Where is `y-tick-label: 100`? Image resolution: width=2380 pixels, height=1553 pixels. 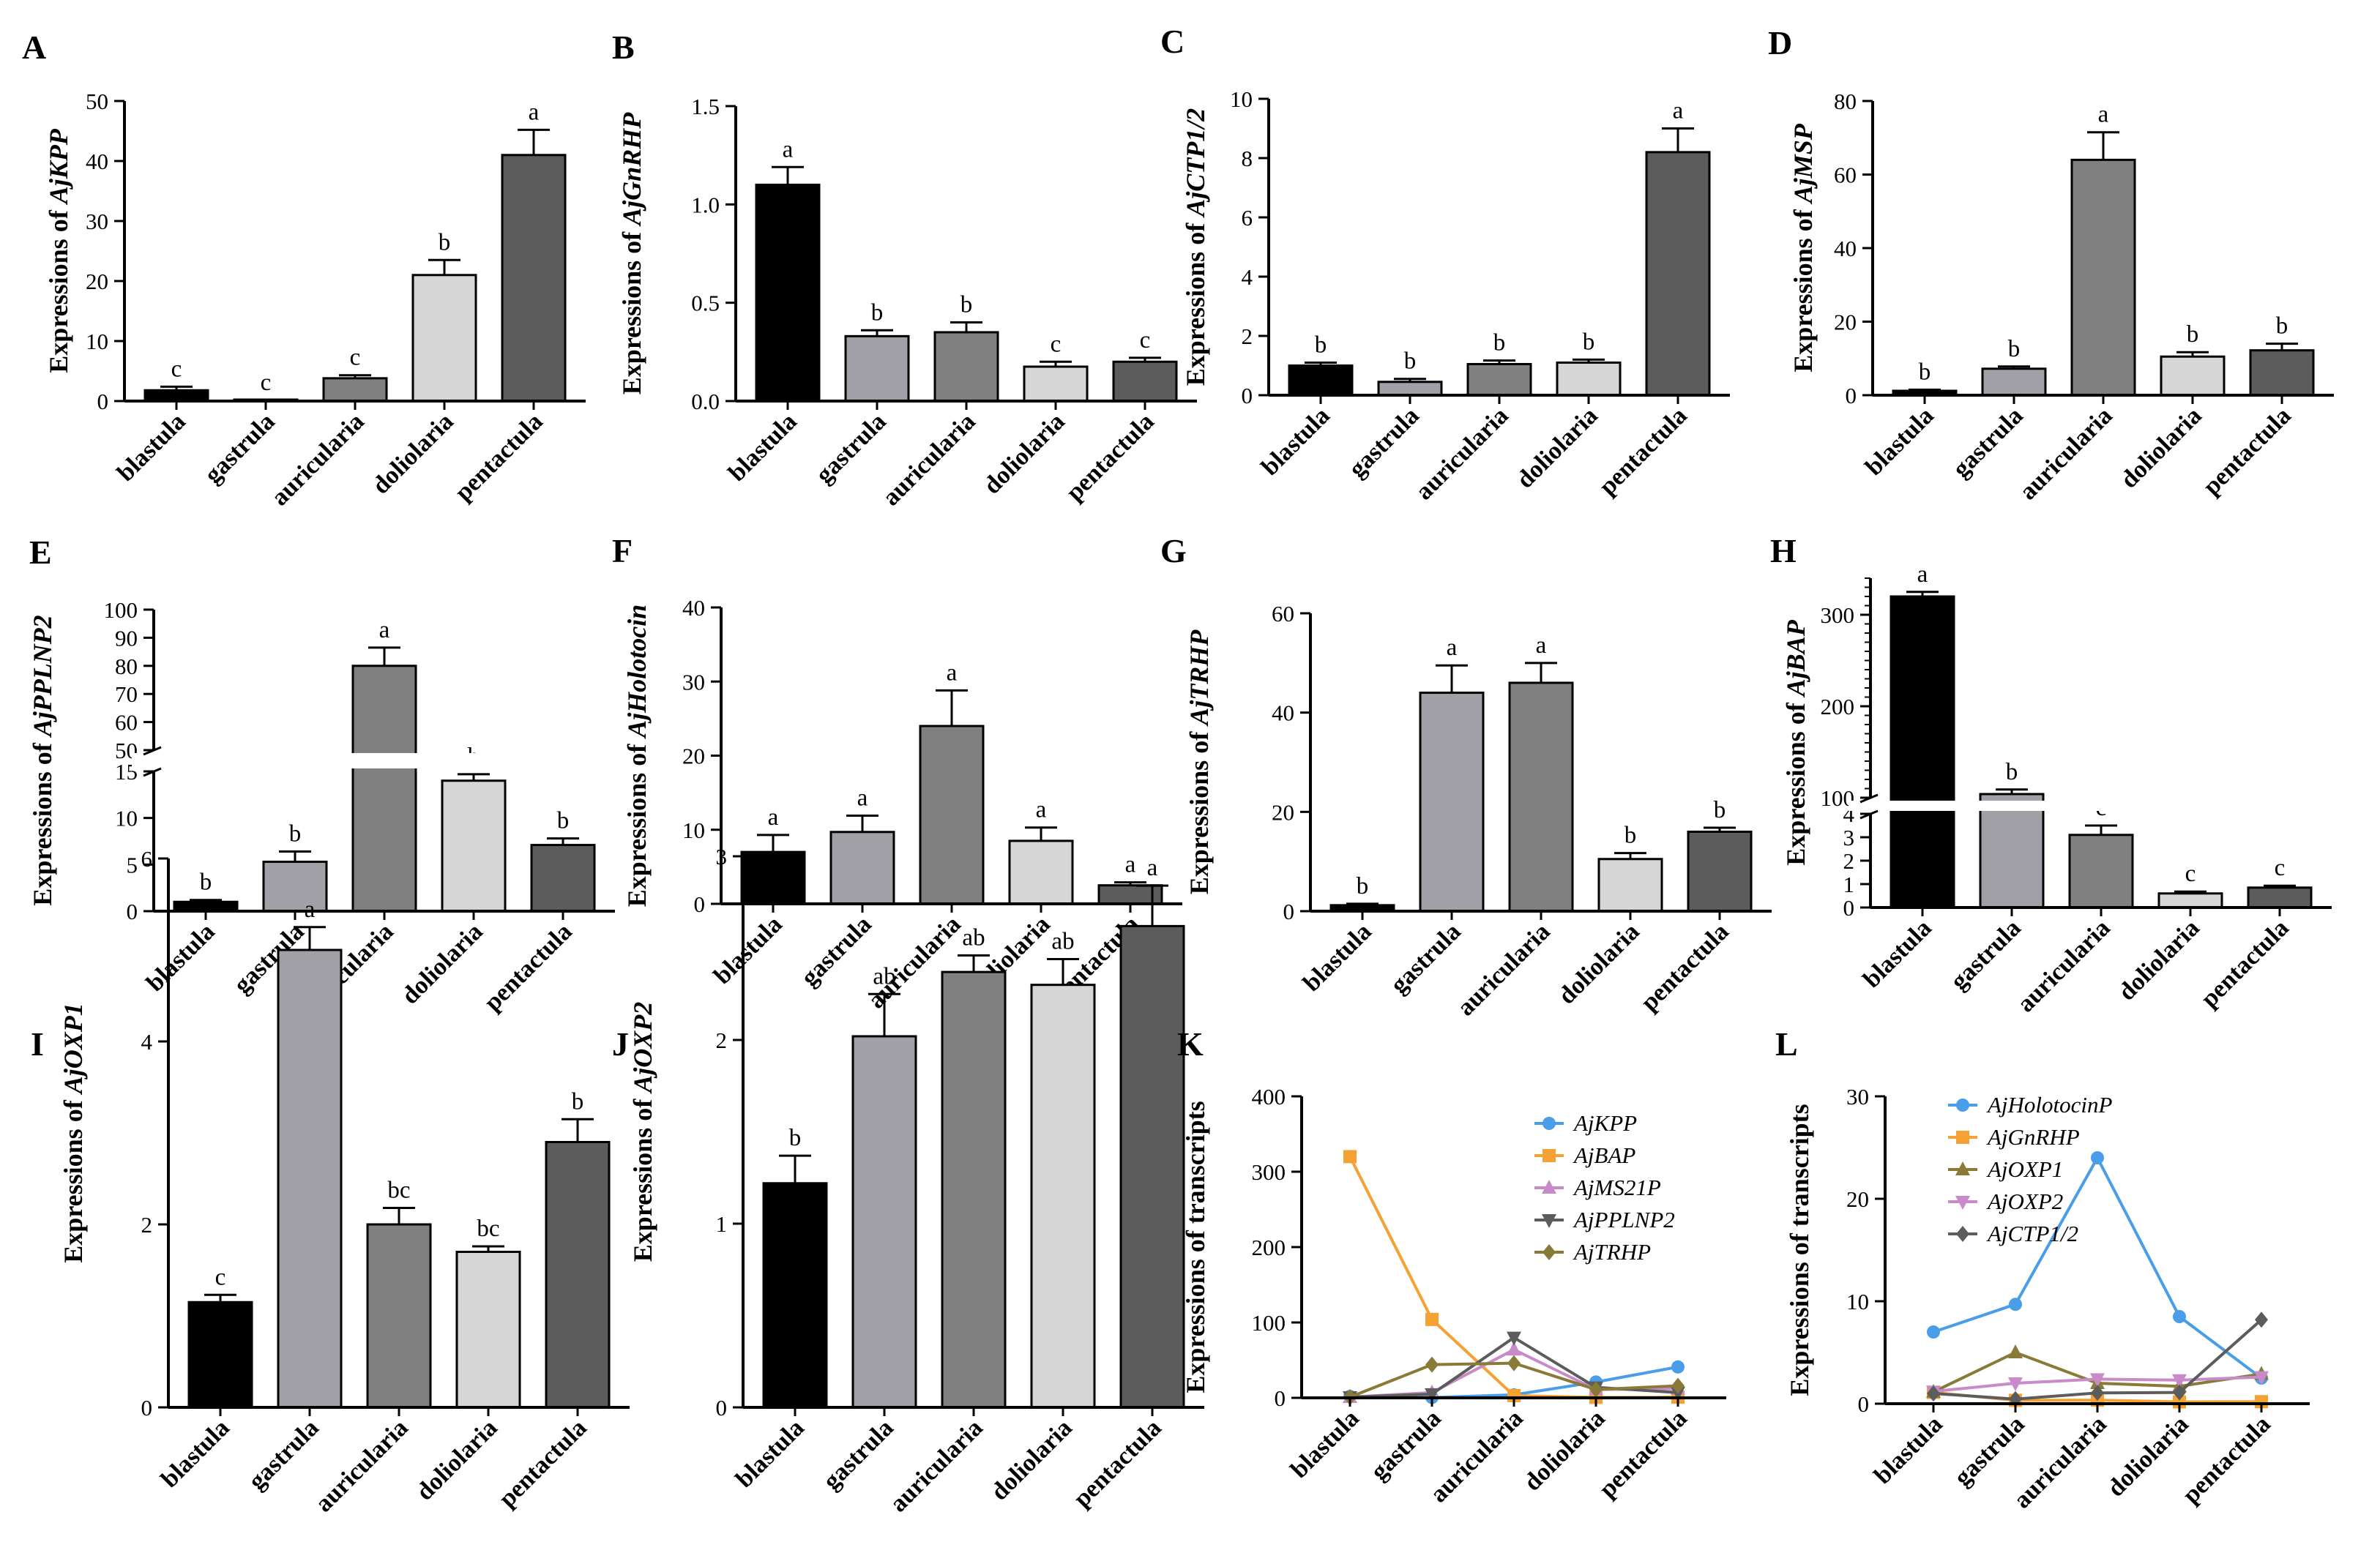
y-tick-label: 100 is located at coordinates (121, 610).